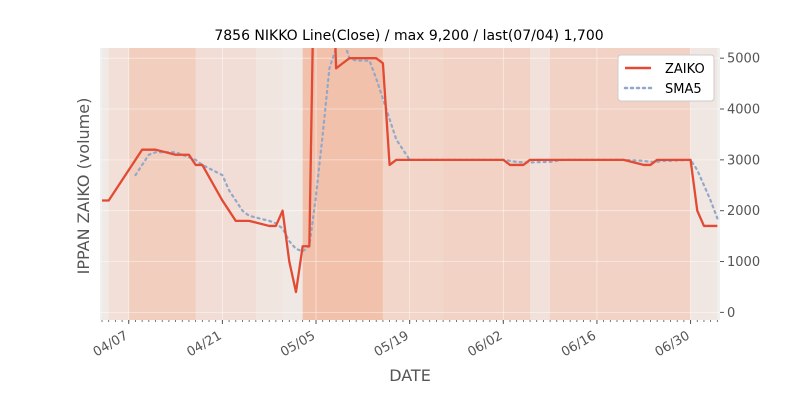 The height and width of the screenshot is (400, 800). I want to click on y-tick-label: 4000, so click(743, 110).